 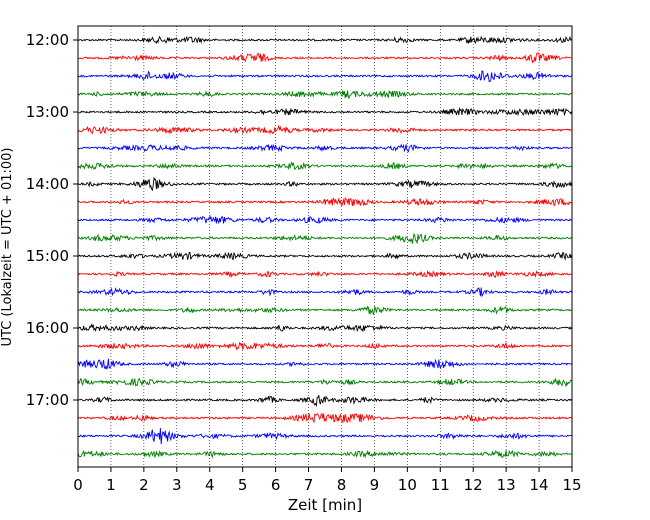 What do you see at coordinates (52, 220) in the screenshot?
I see `y-axis-ticks: 12:00 13:00 14:00 15:00 16:00 17:00` at bounding box center [52, 220].